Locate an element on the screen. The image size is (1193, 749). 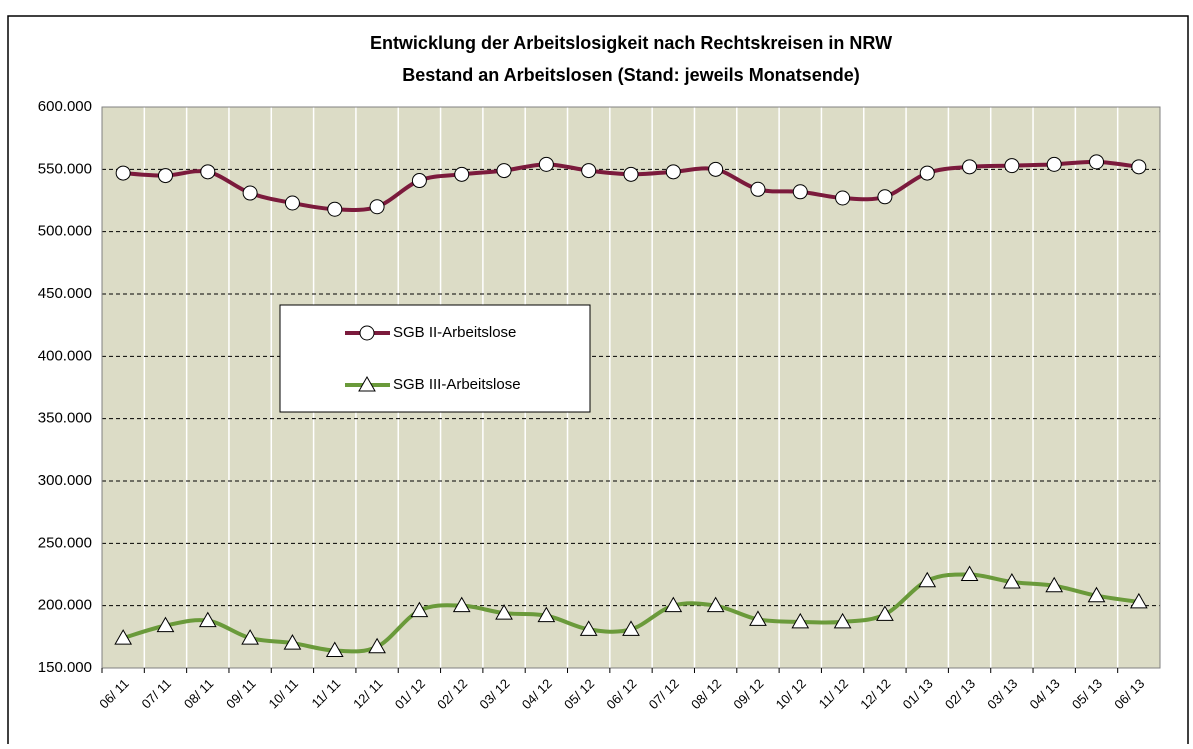
y-tick-label: 500.000 is located at coordinates (65, 231).